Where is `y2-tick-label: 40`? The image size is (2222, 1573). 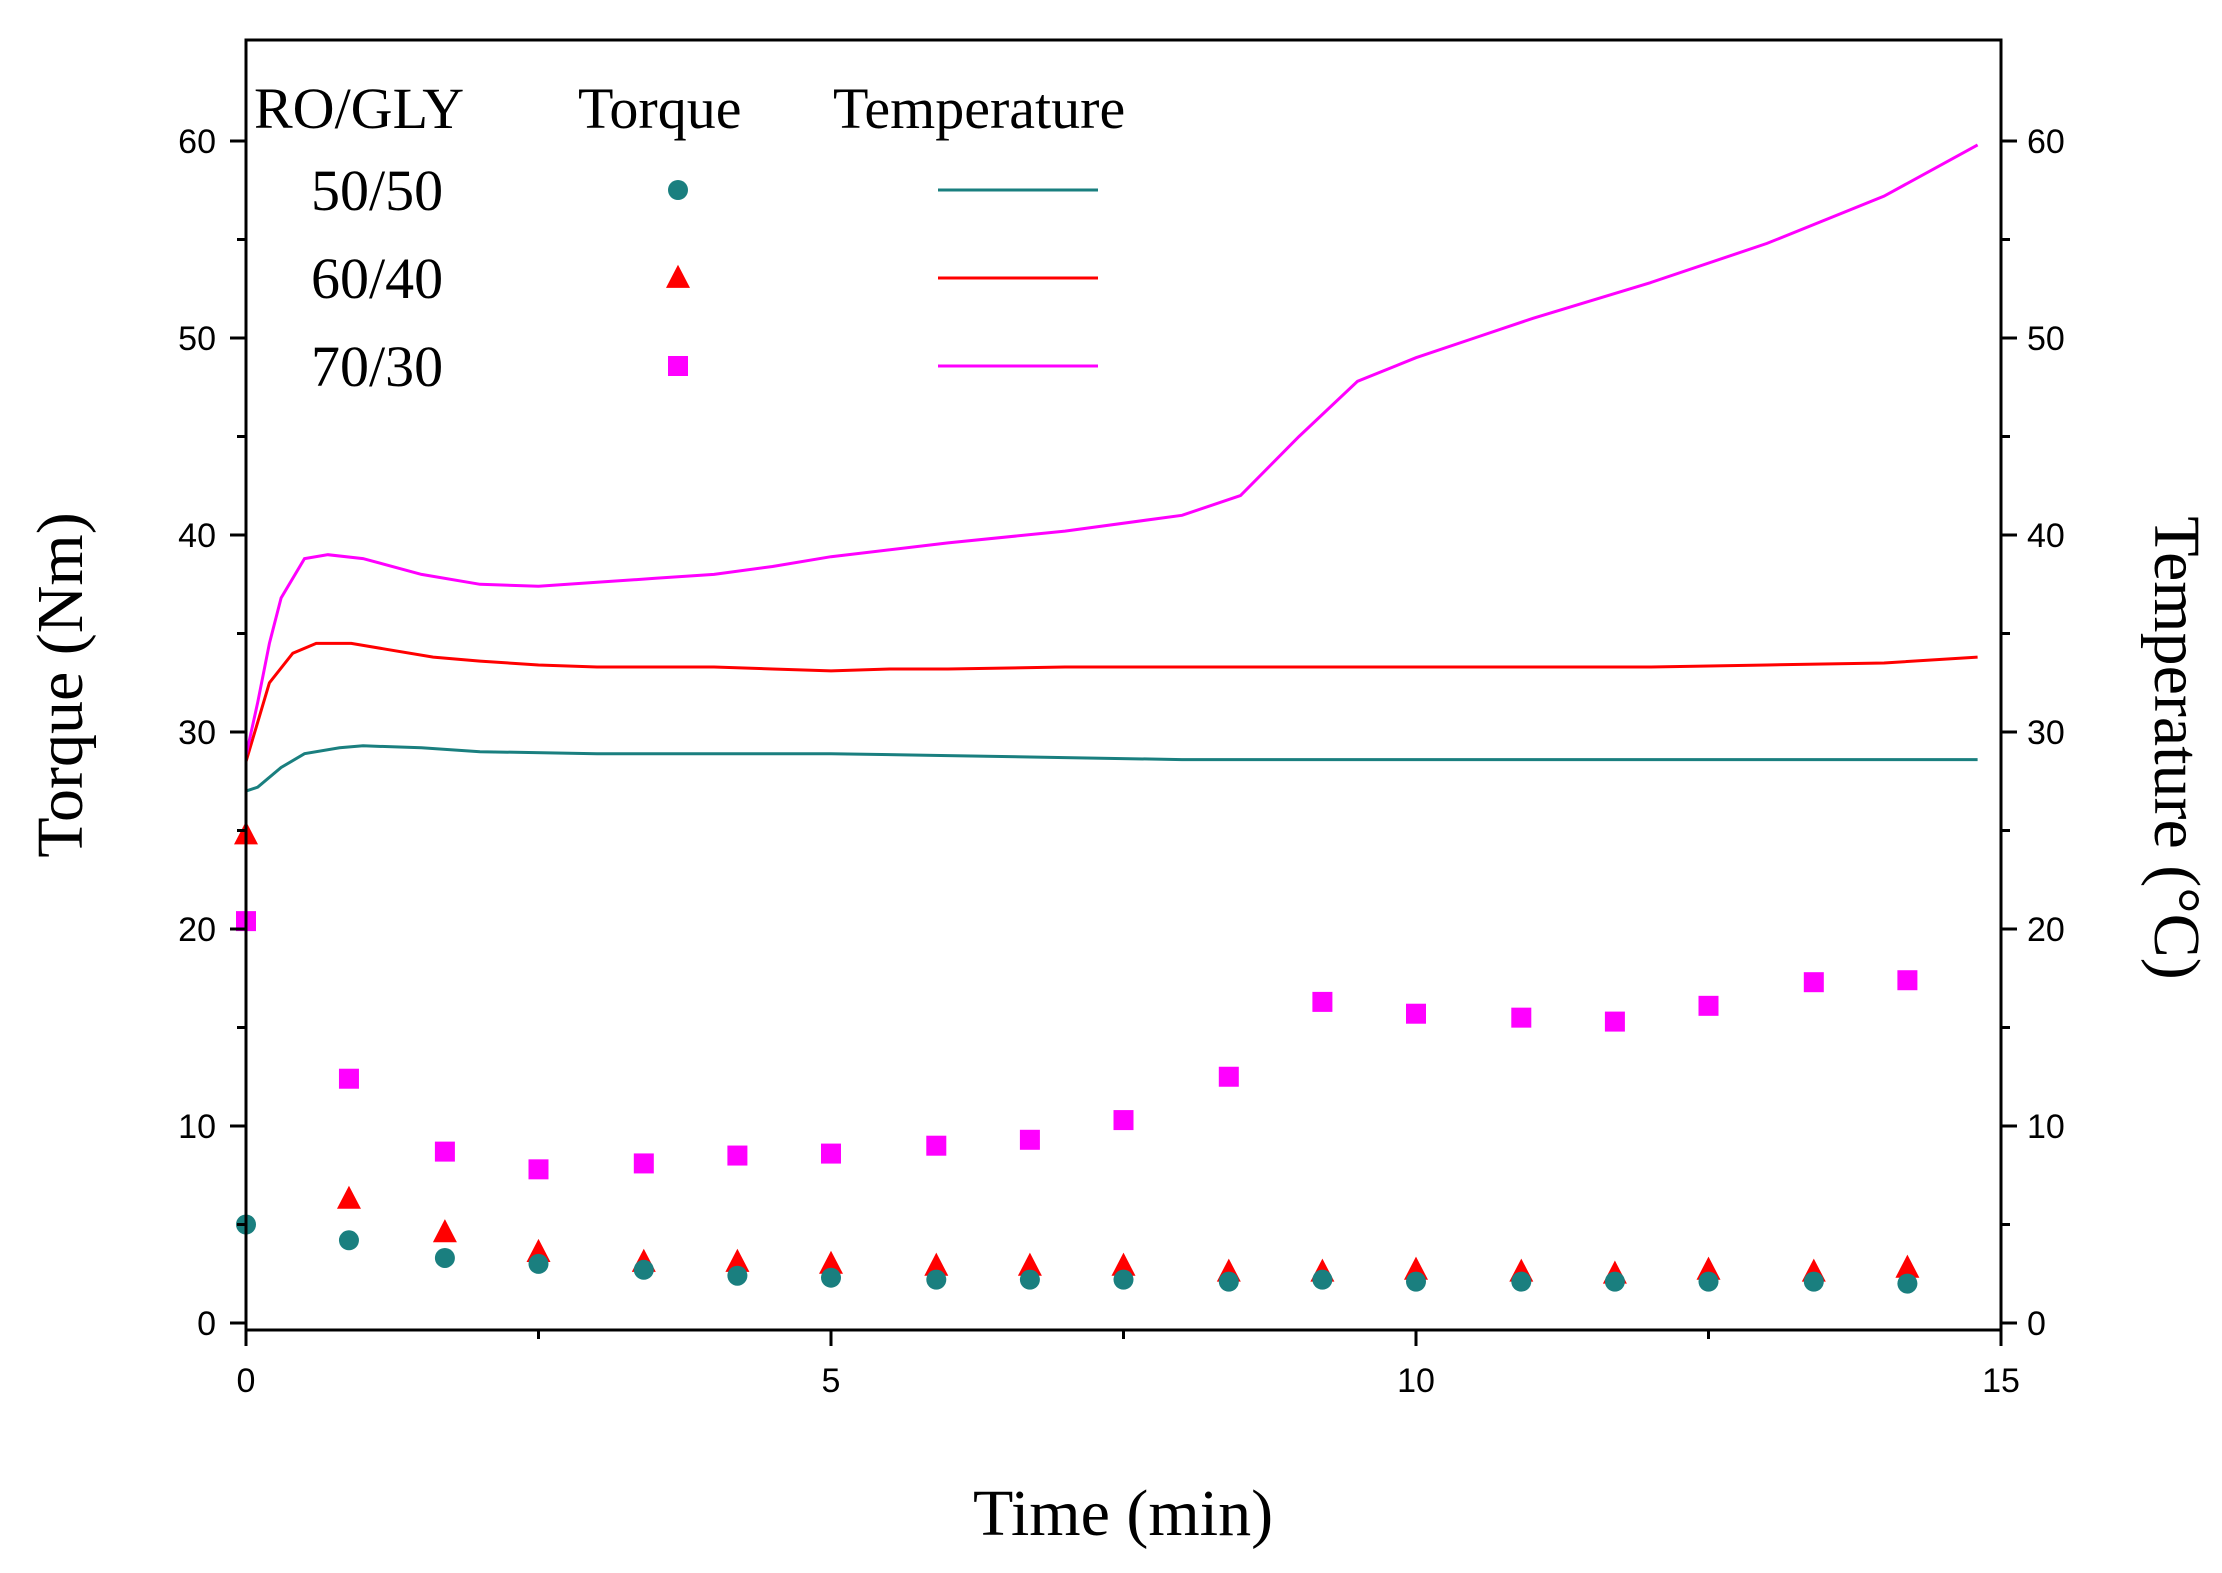
y2-tick-label: 40 is located at coordinates (2046, 536).